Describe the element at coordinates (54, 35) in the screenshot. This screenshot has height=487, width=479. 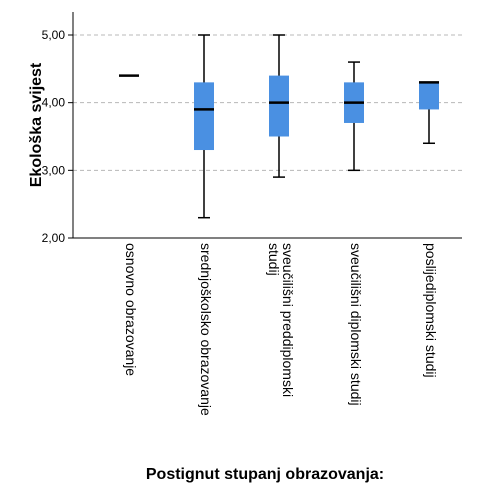
I see `y-tick-label: 5,00` at that location.